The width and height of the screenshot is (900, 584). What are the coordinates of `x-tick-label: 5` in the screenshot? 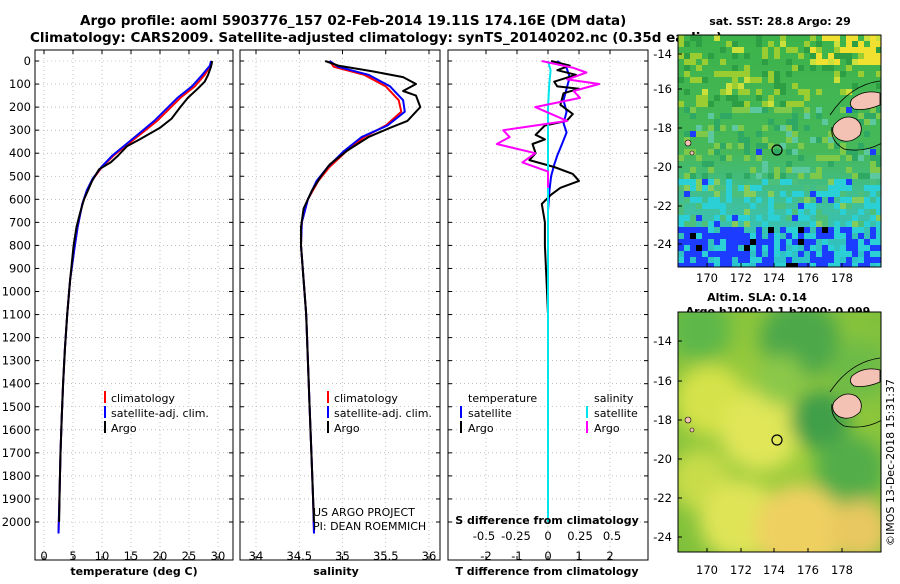 It's located at (72, 556).